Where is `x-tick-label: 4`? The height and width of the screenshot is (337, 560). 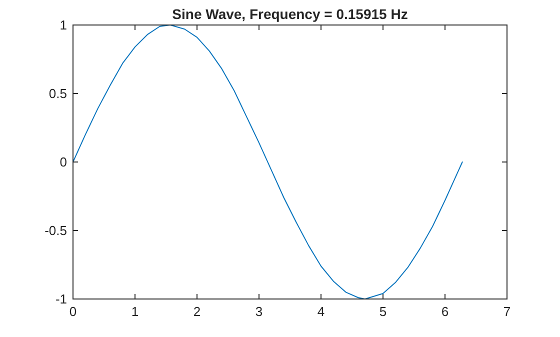 x-tick-label: 4 is located at coordinates (321, 311).